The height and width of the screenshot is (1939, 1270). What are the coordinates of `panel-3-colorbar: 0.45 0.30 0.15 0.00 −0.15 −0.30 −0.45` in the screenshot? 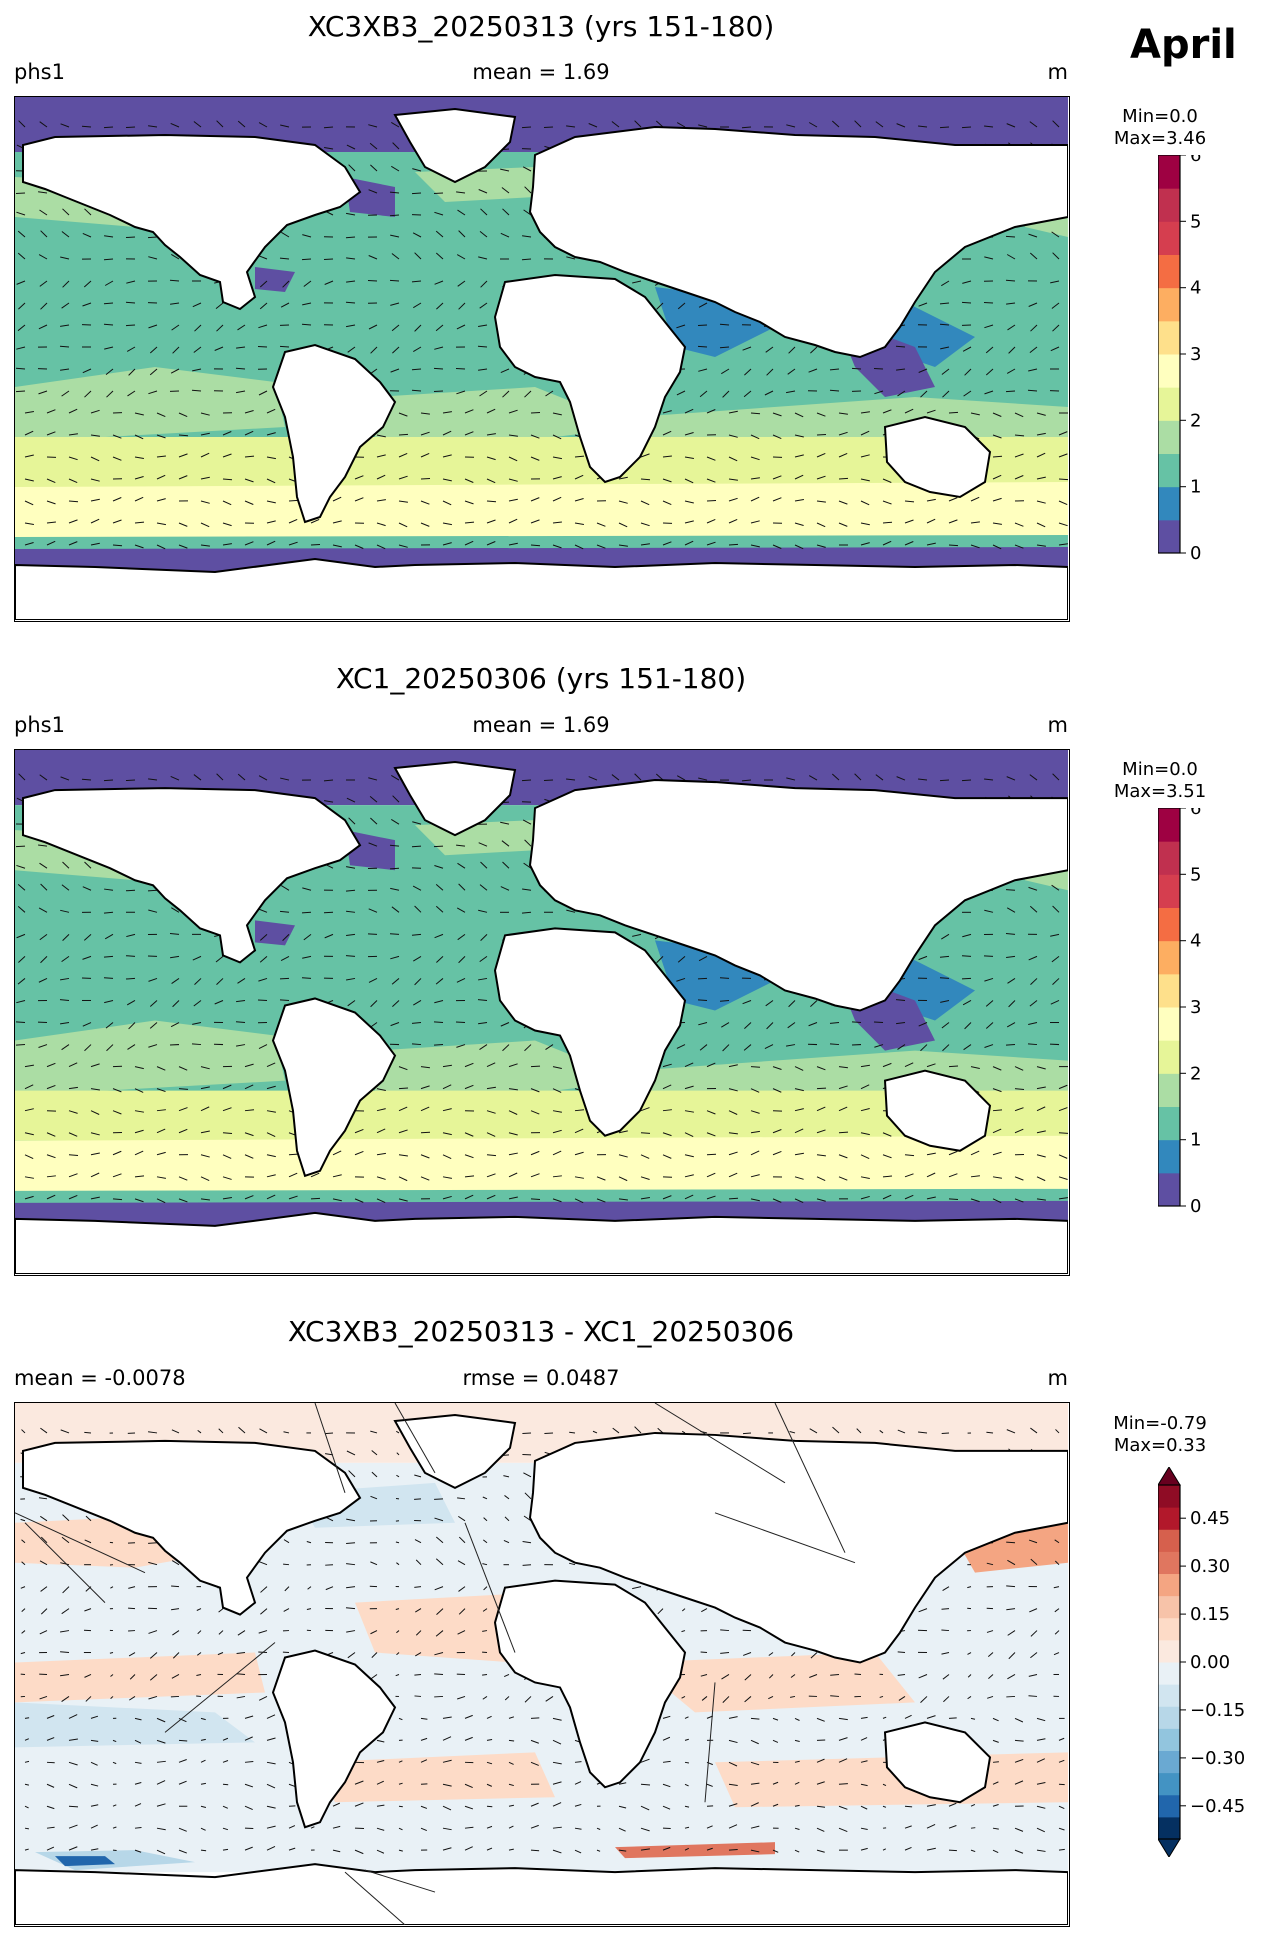 It's located at (1201, 1662).